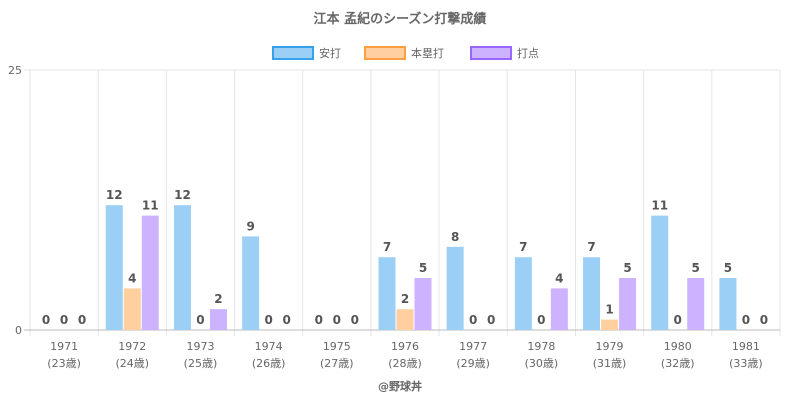 The image size is (800, 400). I want to click on y-tick-label: 0, so click(18, 330).